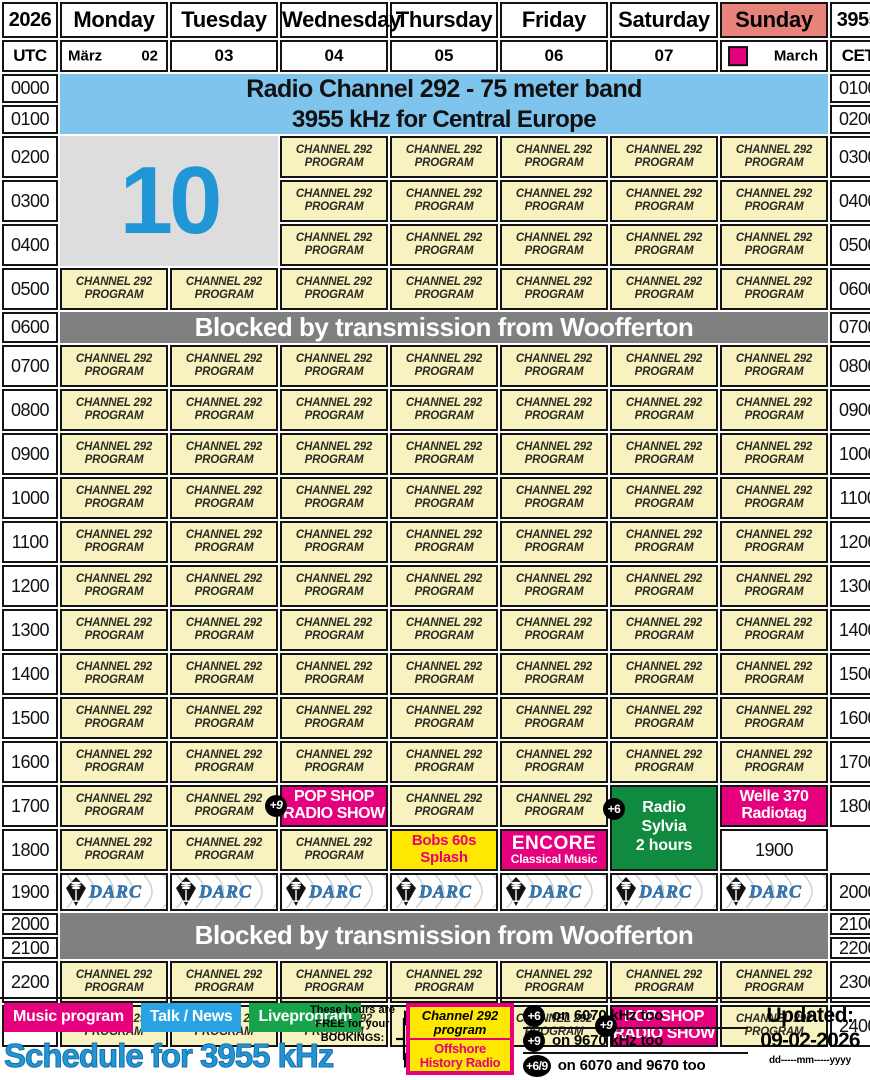 The width and height of the screenshot is (870, 1080). What do you see at coordinates (554, 859) in the screenshot?
I see `encore-subtitle: Classical Music` at bounding box center [554, 859].